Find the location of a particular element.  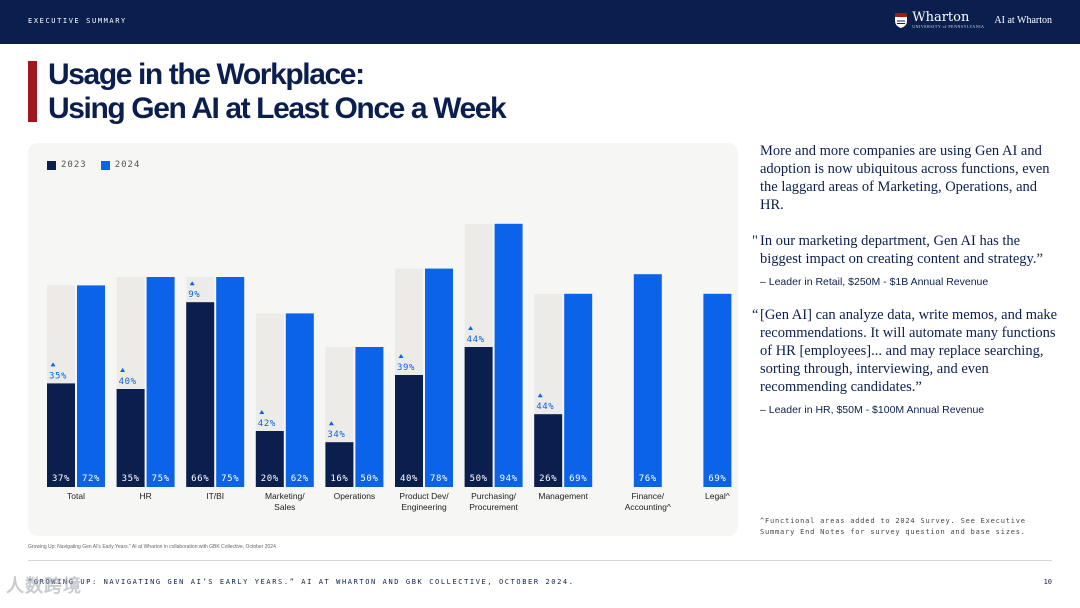

change-label-4: 34% is located at coordinates (336, 435).